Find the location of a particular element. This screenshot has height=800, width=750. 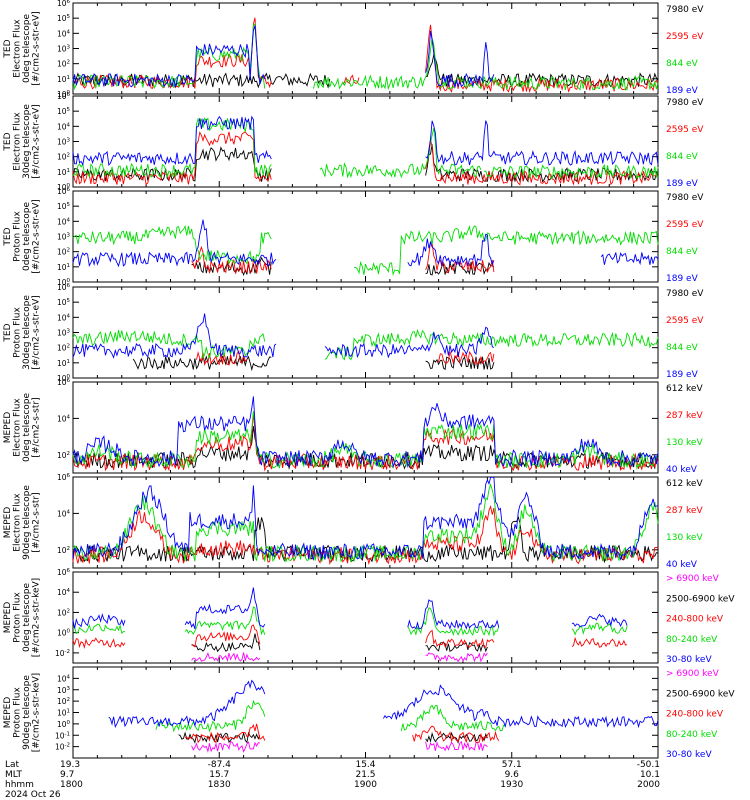

legend-label: > 6900 keV is located at coordinates (693, 674).